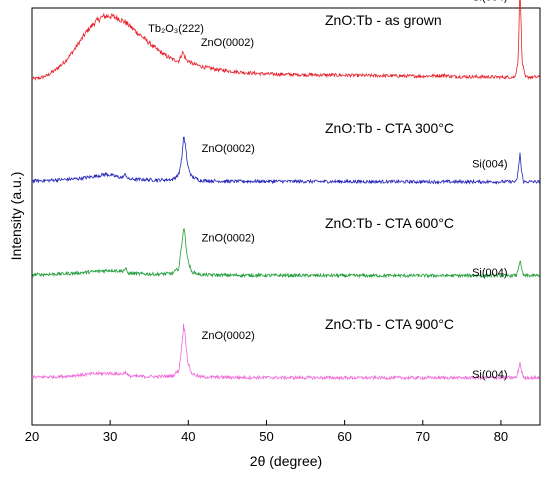  I want to click on series-title: ZnO:Tb - CTA 900°C, so click(389, 324).